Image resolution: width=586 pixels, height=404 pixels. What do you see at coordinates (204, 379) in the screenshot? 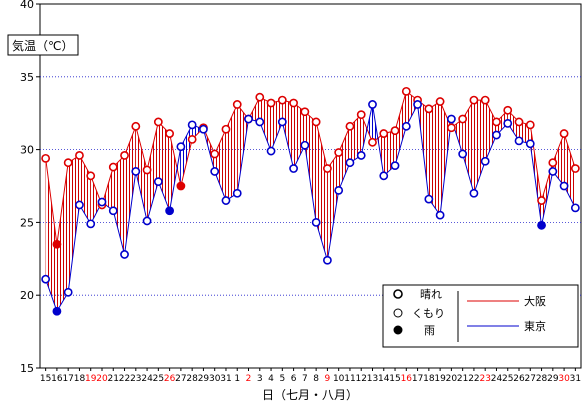
I see `x-tick-label: 29` at bounding box center [204, 379].